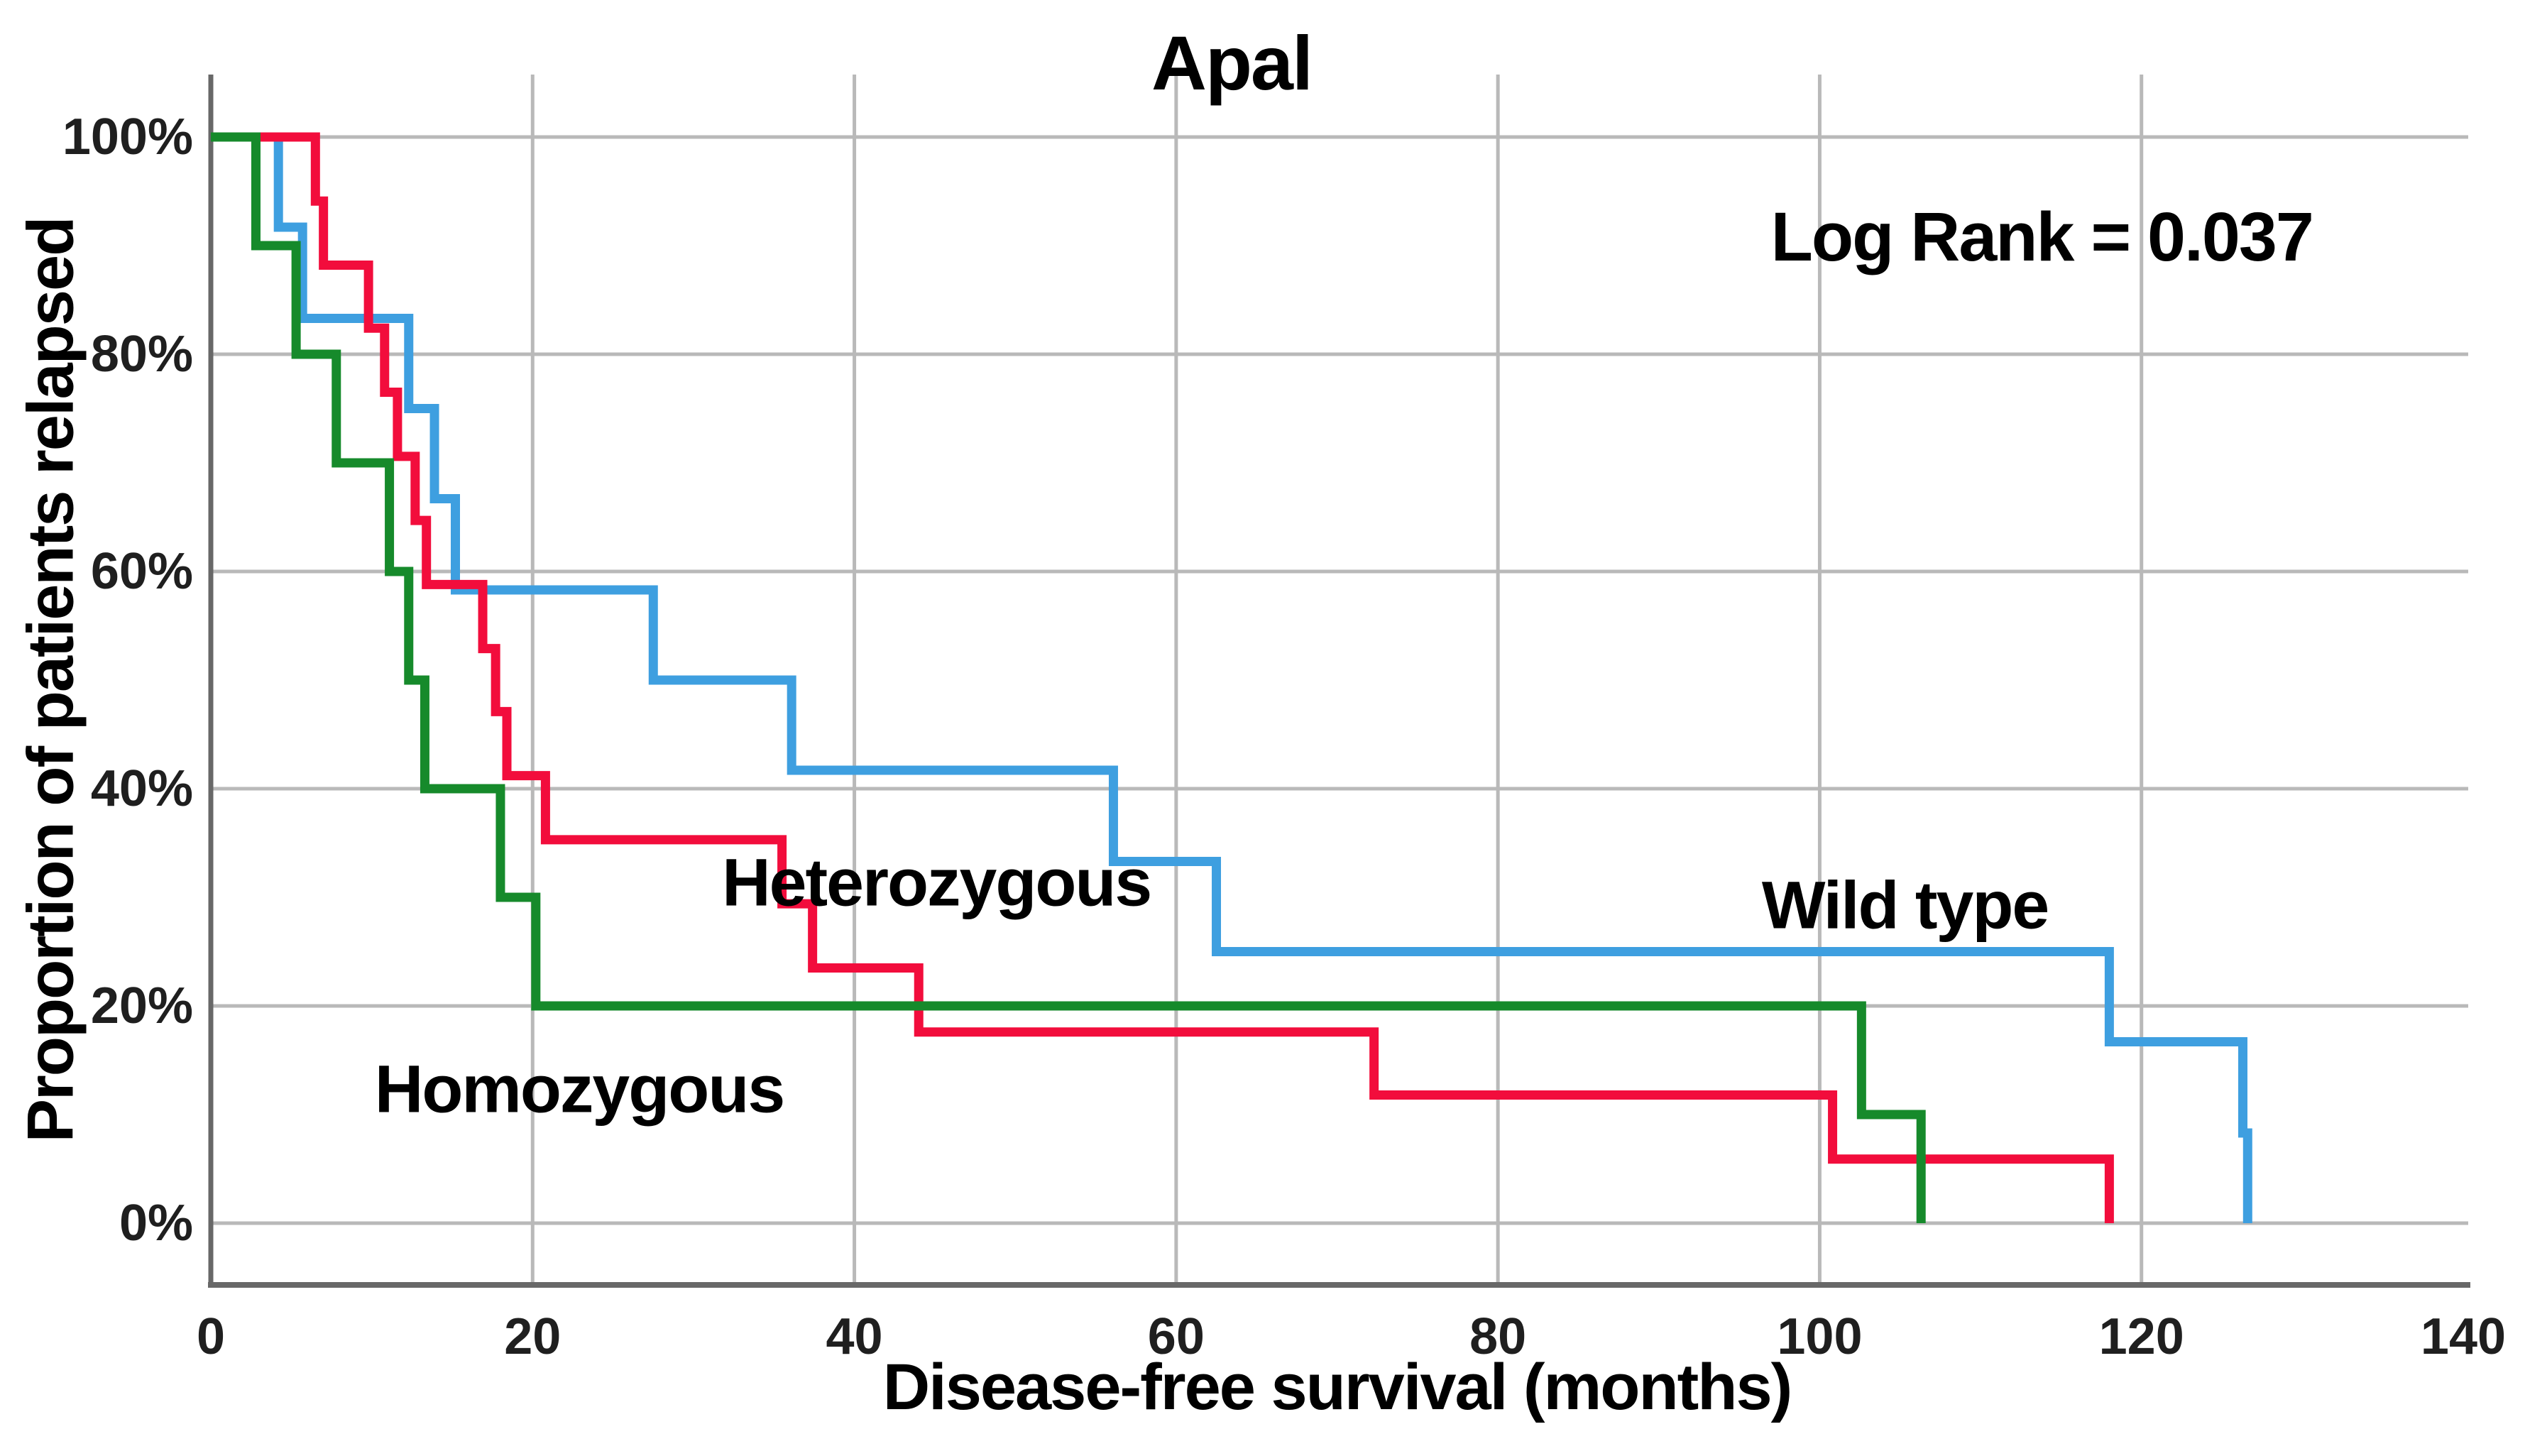  What do you see at coordinates (937, 883) in the screenshot?
I see `series-label-heterozygous: Heterozygous` at bounding box center [937, 883].